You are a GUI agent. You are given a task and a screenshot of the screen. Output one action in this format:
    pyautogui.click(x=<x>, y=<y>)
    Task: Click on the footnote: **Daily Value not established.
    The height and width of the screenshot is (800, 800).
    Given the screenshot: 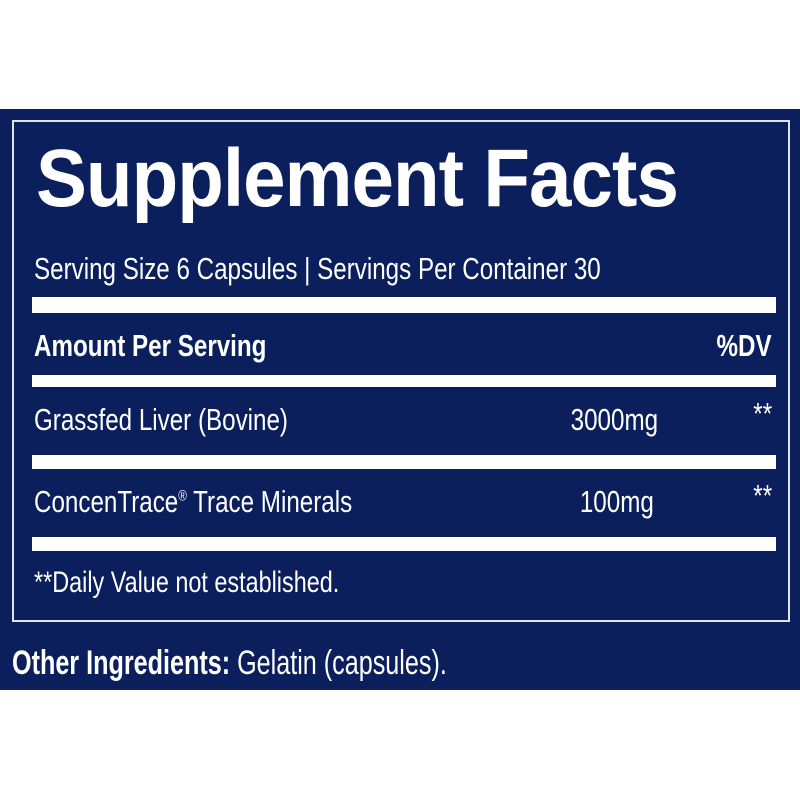 What is the action you would take?
    pyautogui.click(x=187, y=582)
    